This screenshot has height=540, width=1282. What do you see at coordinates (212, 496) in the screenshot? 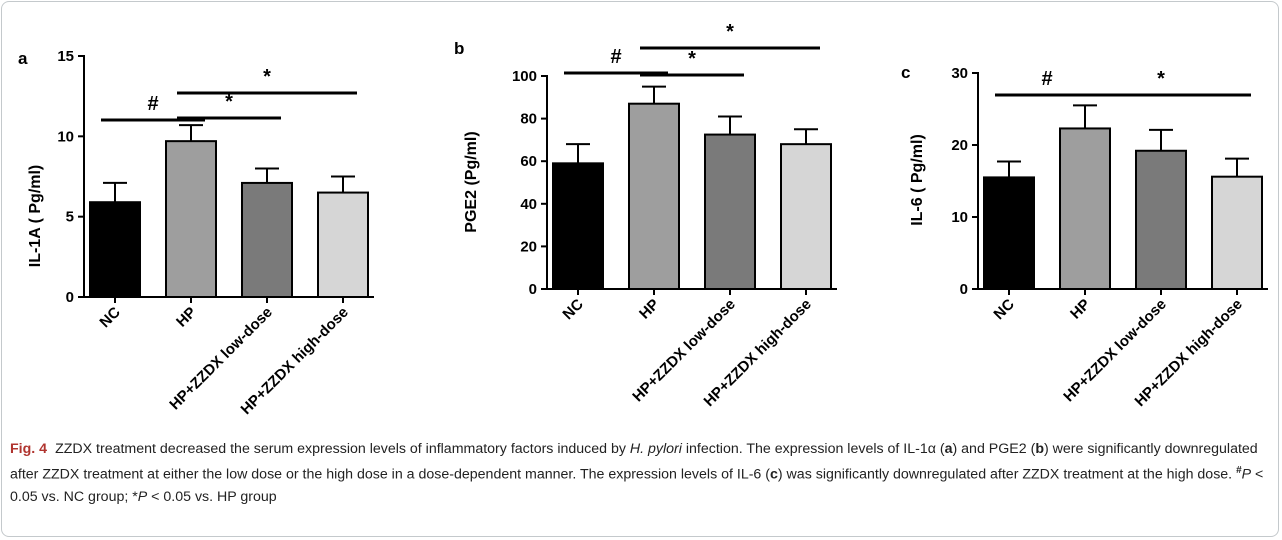
I see `caption-text-7: < 0.05 vs. HP group` at bounding box center [212, 496].